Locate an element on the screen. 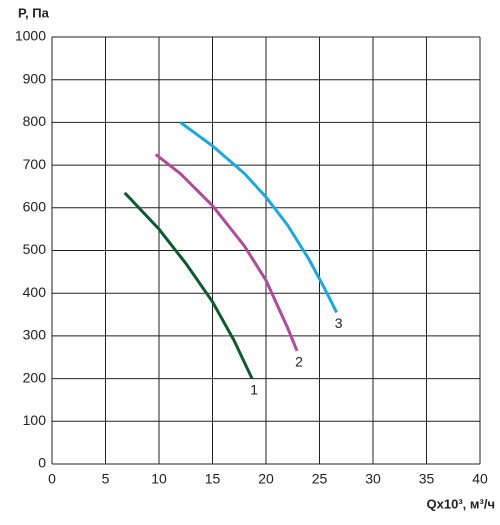 This screenshot has width=500, height=525. x-tick-label: 25 is located at coordinates (320, 479).